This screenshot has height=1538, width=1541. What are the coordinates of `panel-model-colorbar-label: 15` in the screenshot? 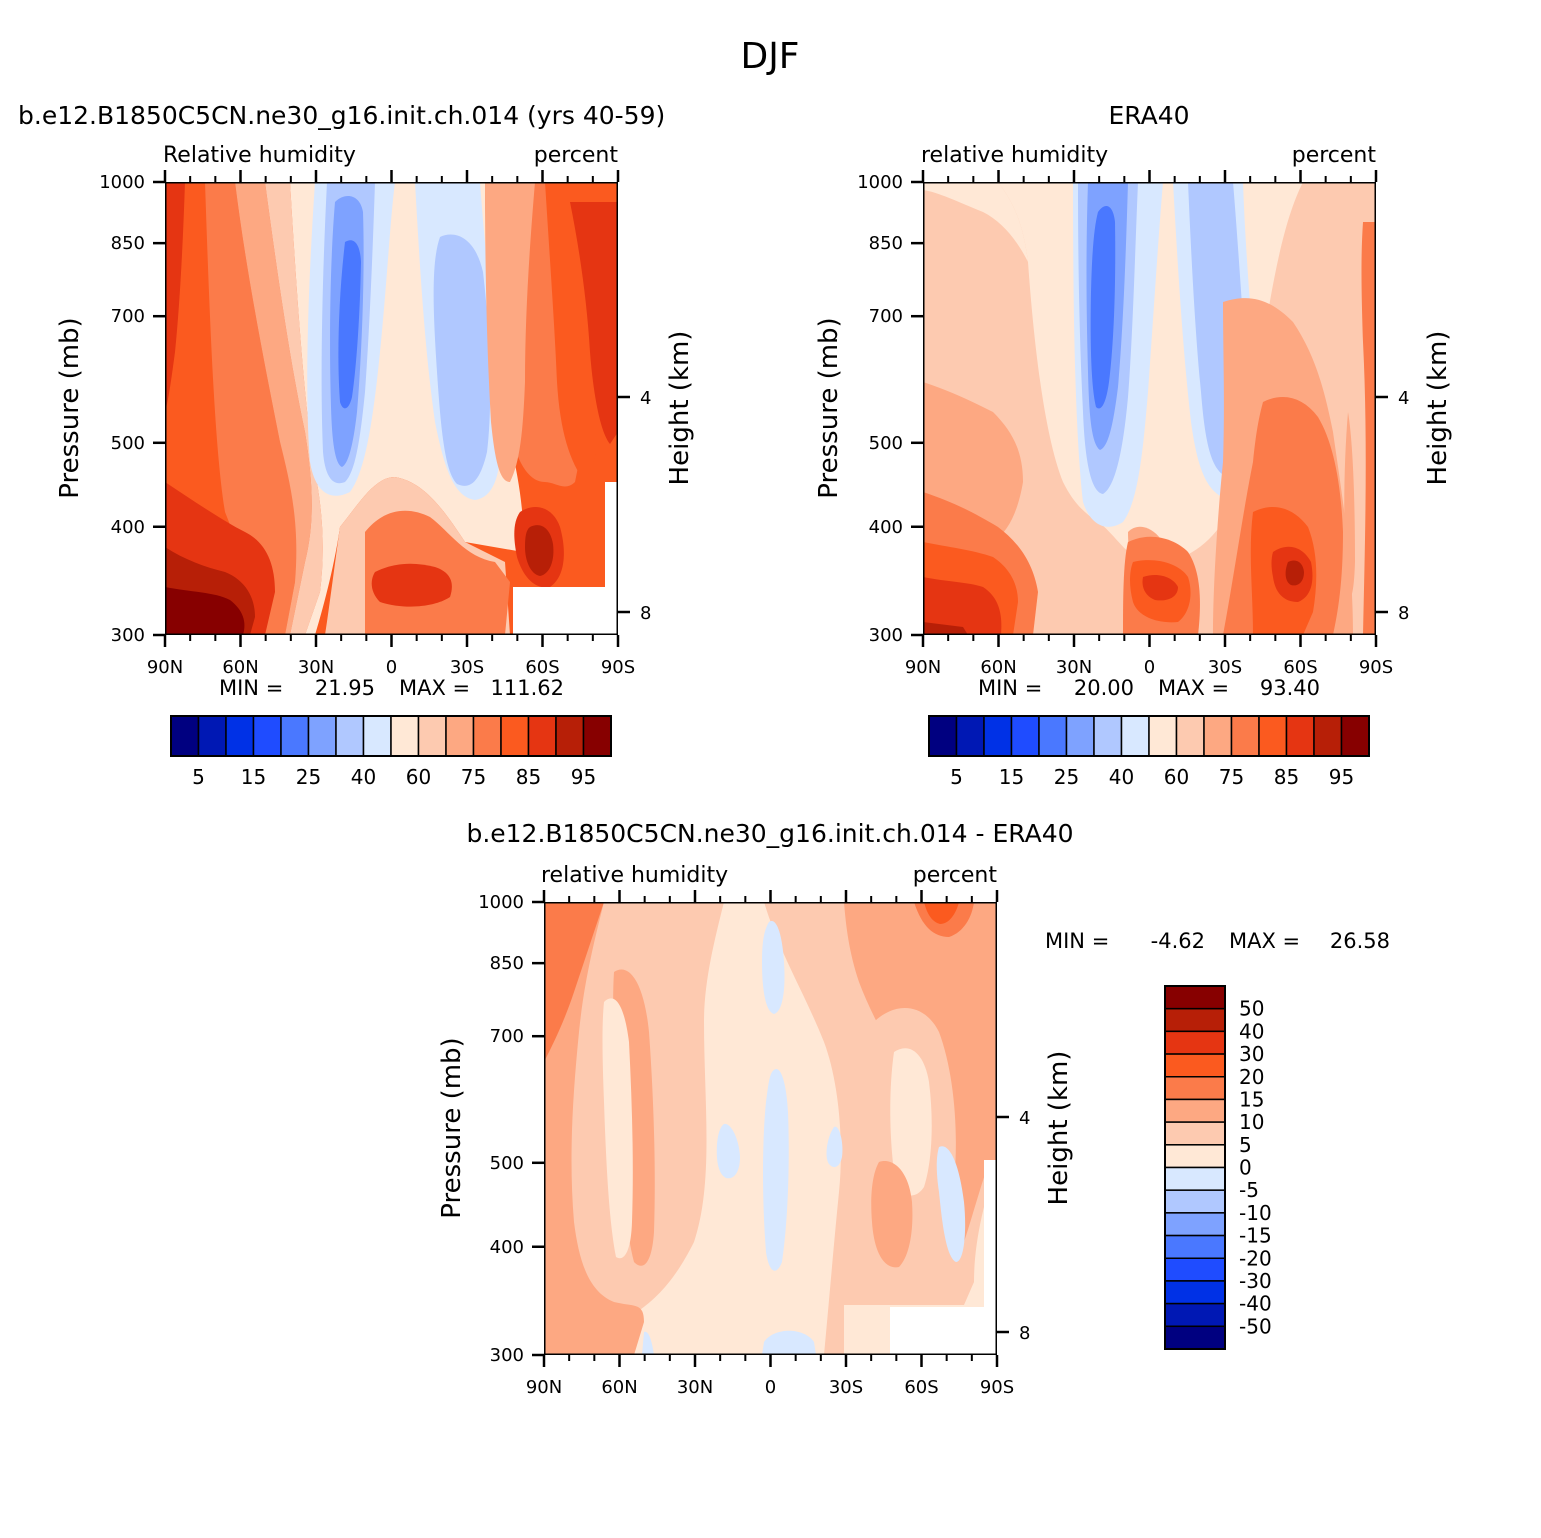 It's located at (253, 777).